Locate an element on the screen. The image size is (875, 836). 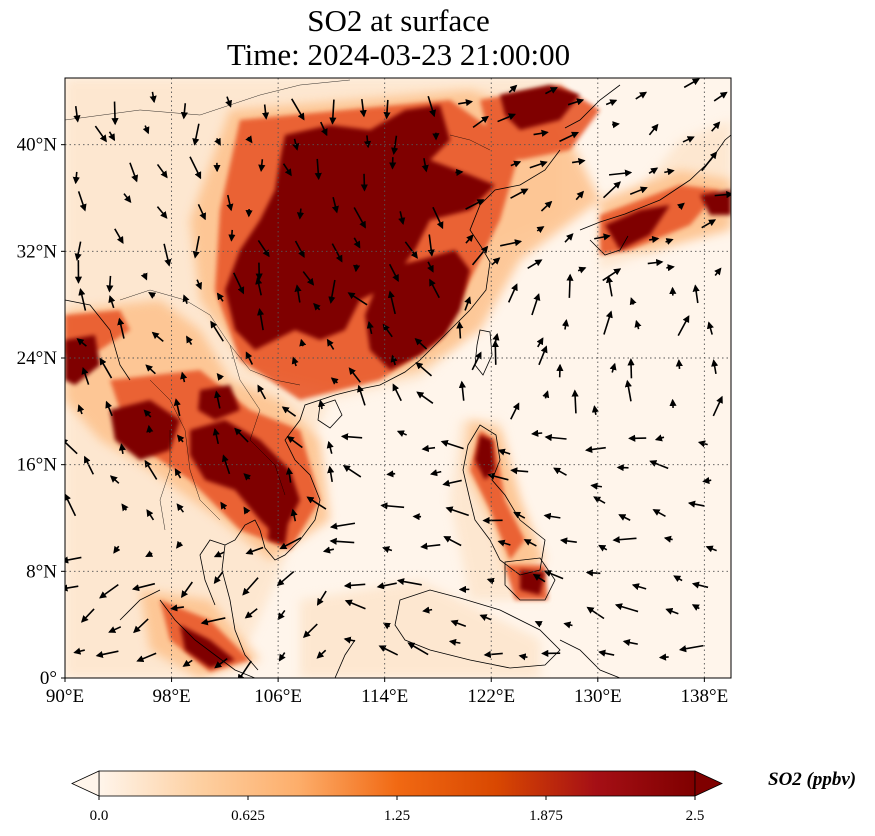
colorbar: 0.0 0.625 1.25 1.875 2.5 is located at coordinates (397, 797).